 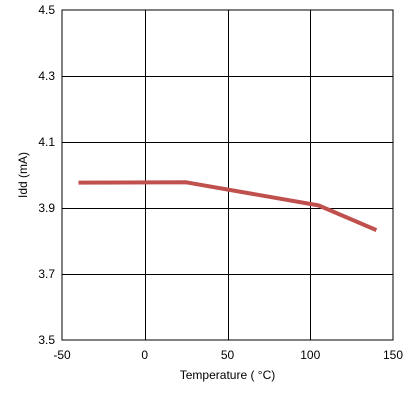 I want to click on y-tick-labels: 3.5 3.7 3.9 4.1 4.3 4.5, so click(x=46, y=175).